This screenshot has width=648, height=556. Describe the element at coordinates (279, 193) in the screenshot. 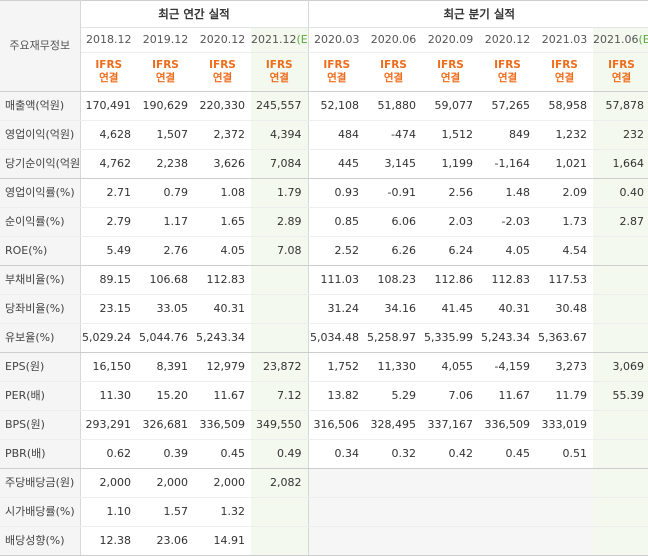

I see `table-cell: 1.79` at that location.